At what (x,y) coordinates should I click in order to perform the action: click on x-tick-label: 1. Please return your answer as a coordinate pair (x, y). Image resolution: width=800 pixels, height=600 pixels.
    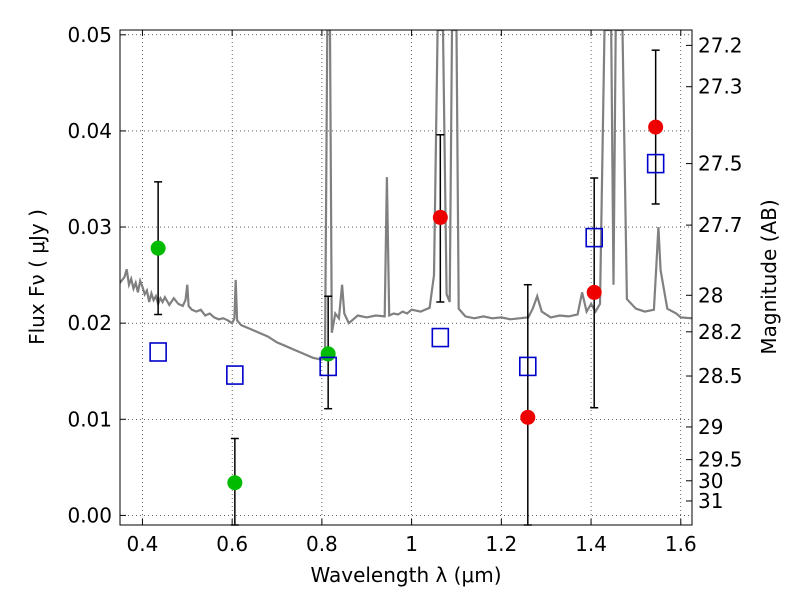
    Looking at the image, I should click on (411, 544).